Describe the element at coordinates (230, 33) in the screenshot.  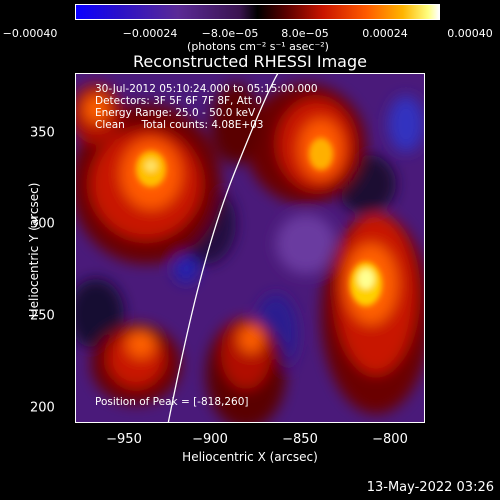
I see `colorbar-tick-label: −8.0e−05` at that location.